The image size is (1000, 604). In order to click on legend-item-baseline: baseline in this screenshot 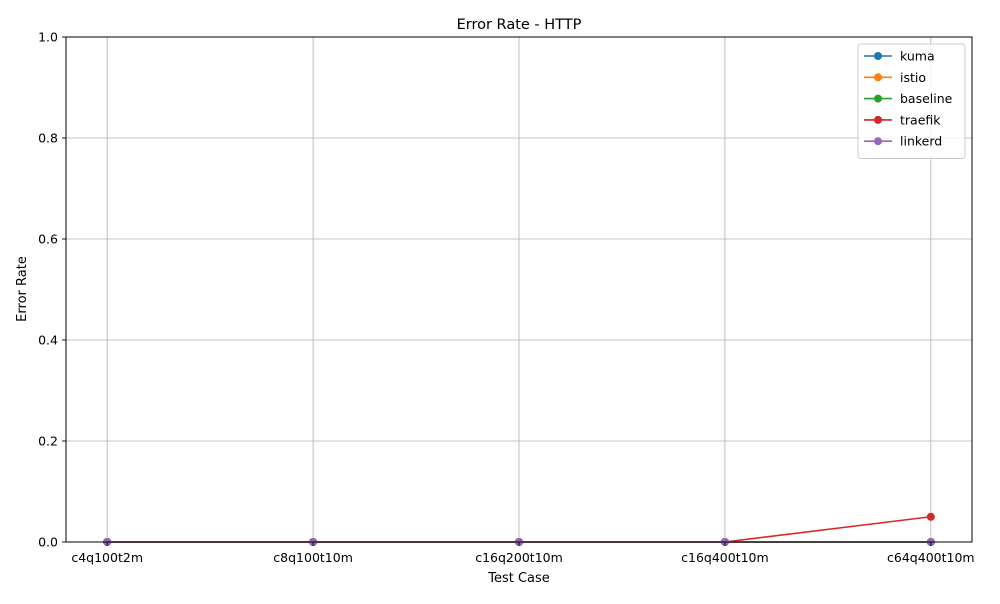, I will do `click(908, 98)`.